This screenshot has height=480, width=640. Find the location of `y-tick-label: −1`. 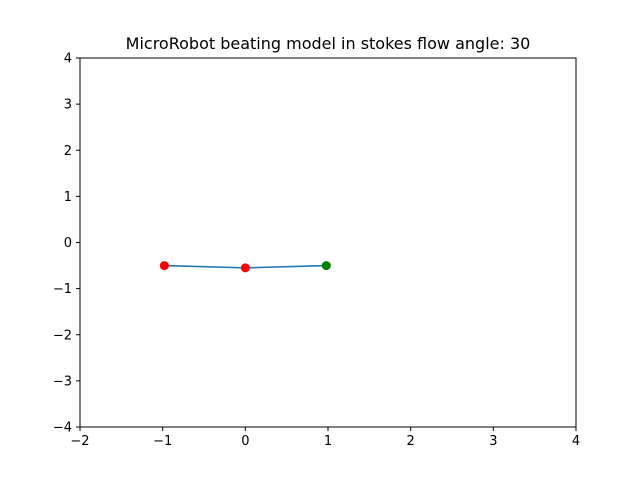

y-tick-label: −1 is located at coordinates (62, 289).